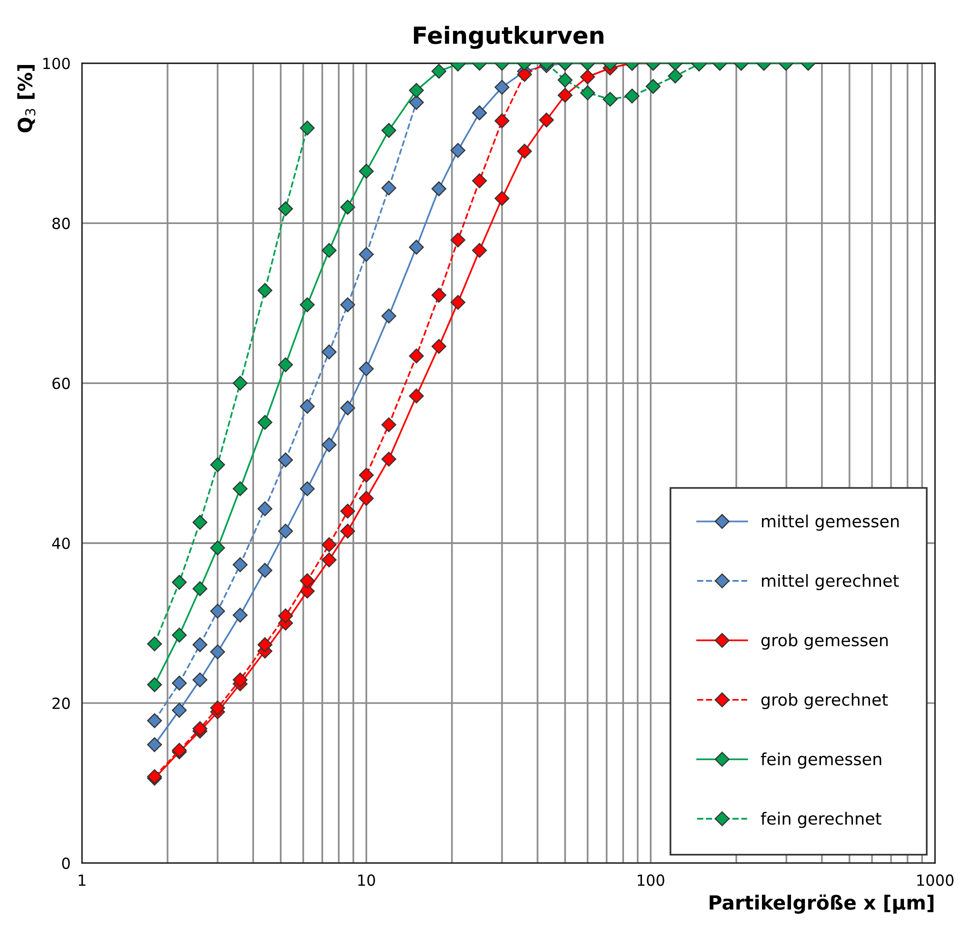  What do you see at coordinates (61, 544) in the screenshot?
I see `y-tick-label: 40` at bounding box center [61, 544].